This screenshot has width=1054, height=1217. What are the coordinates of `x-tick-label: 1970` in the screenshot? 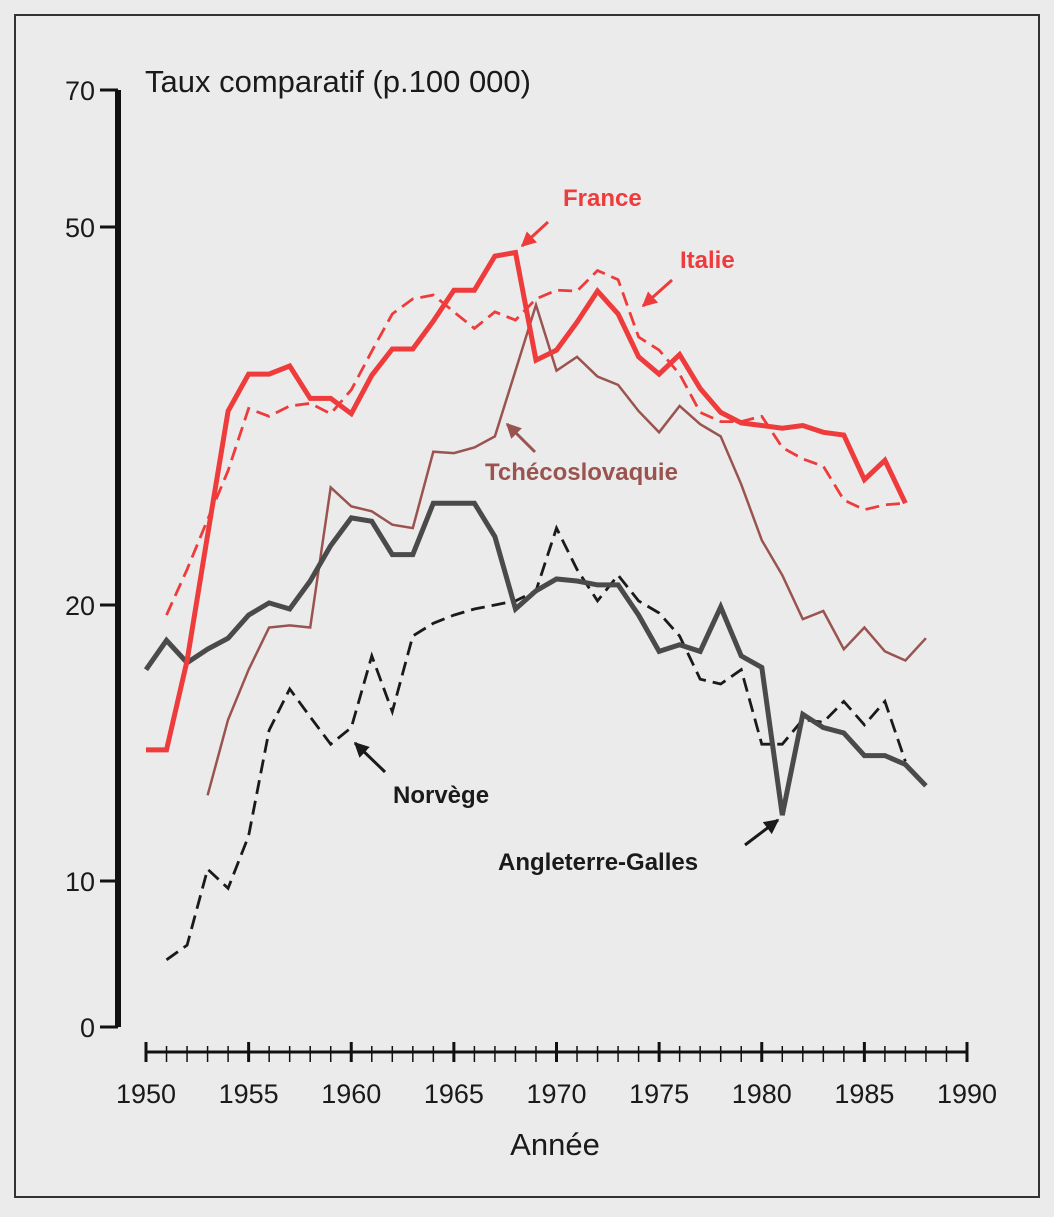 It's located at (556, 1094).